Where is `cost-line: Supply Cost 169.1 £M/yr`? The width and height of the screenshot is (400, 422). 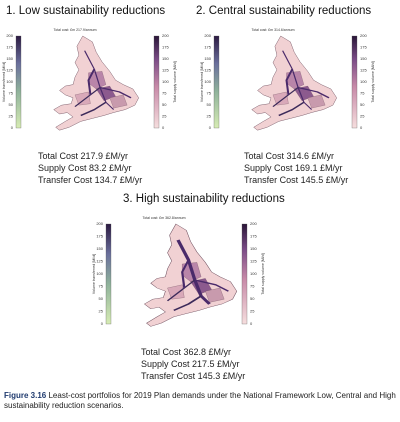
cost-line: Supply Cost 169.1 £M/yr is located at coordinates (293, 168).